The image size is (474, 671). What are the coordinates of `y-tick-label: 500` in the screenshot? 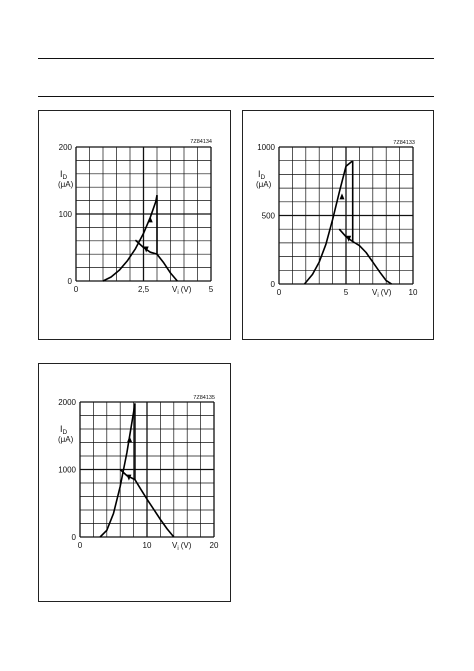 It's located at (269, 216).